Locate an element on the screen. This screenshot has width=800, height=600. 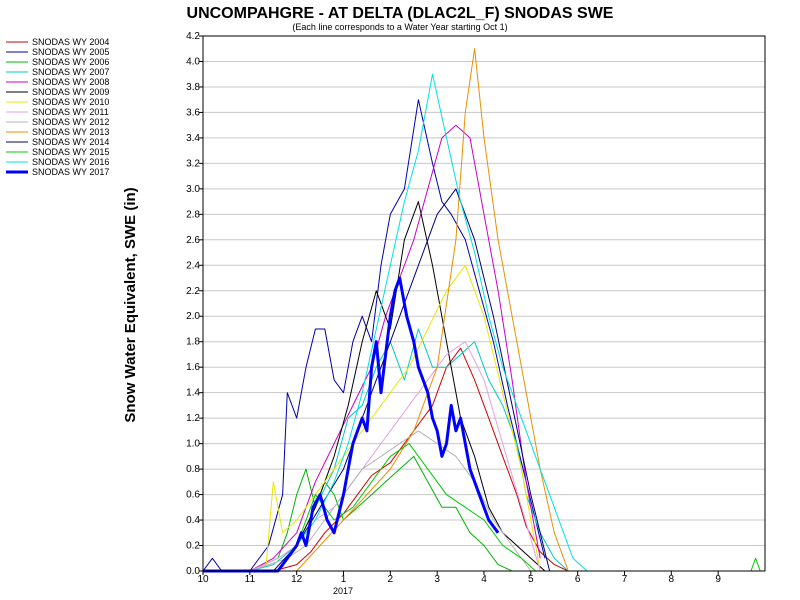
x-tick-labels: 10 11 12 1 2 3 4 5 6 7 8 9 is located at coordinates (459, 578).